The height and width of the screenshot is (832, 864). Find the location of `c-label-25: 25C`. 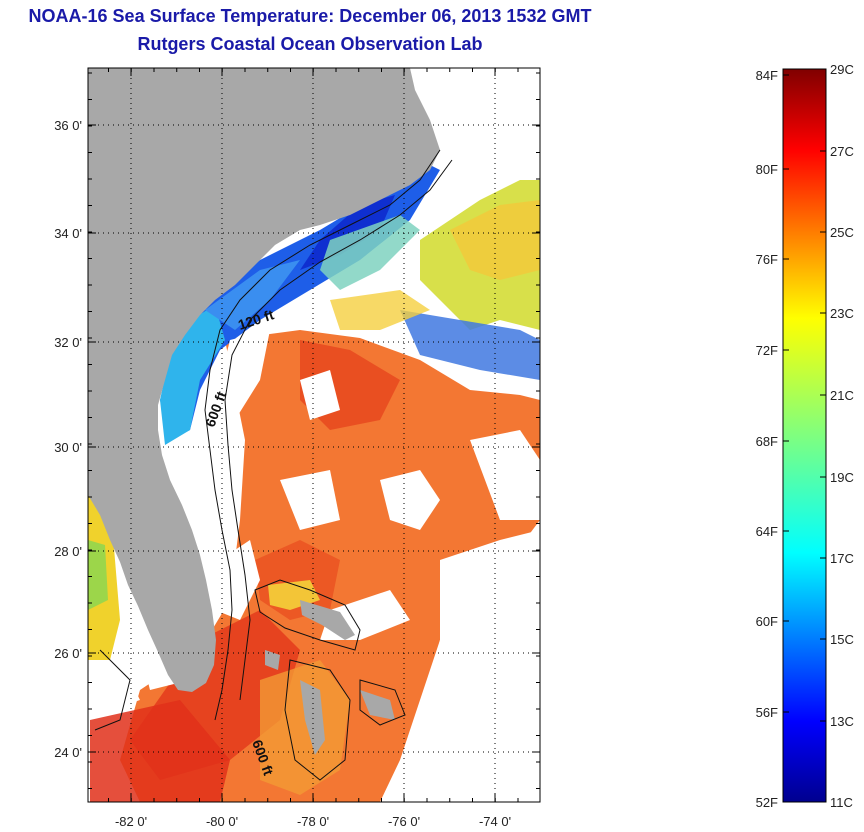

c-label-25: 25C is located at coordinates (842, 232).